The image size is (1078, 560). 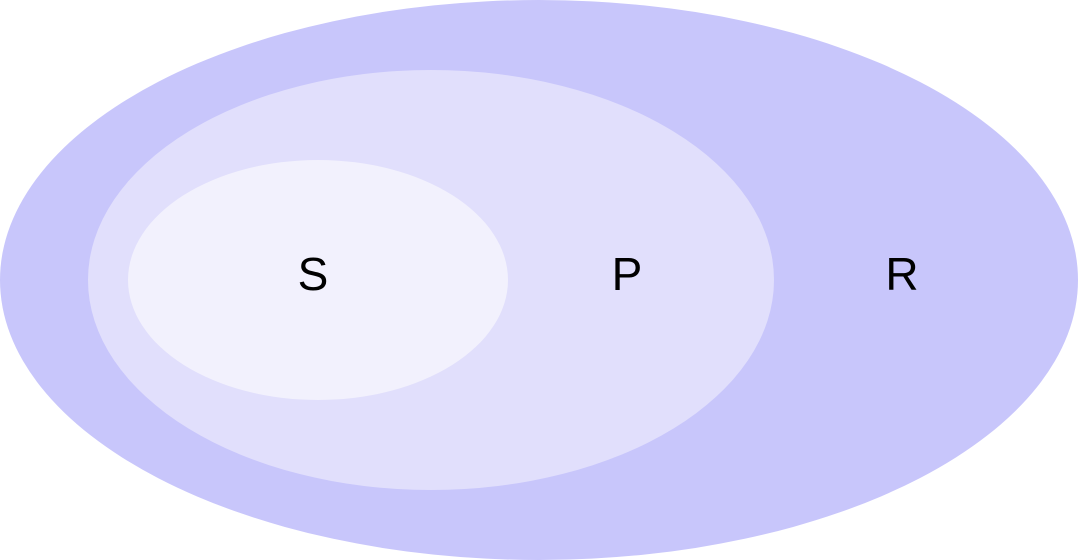 What do you see at coordinates (627, 274) in the screenshot?
I see `set-p-label: P` at bounding box center [627, 274].